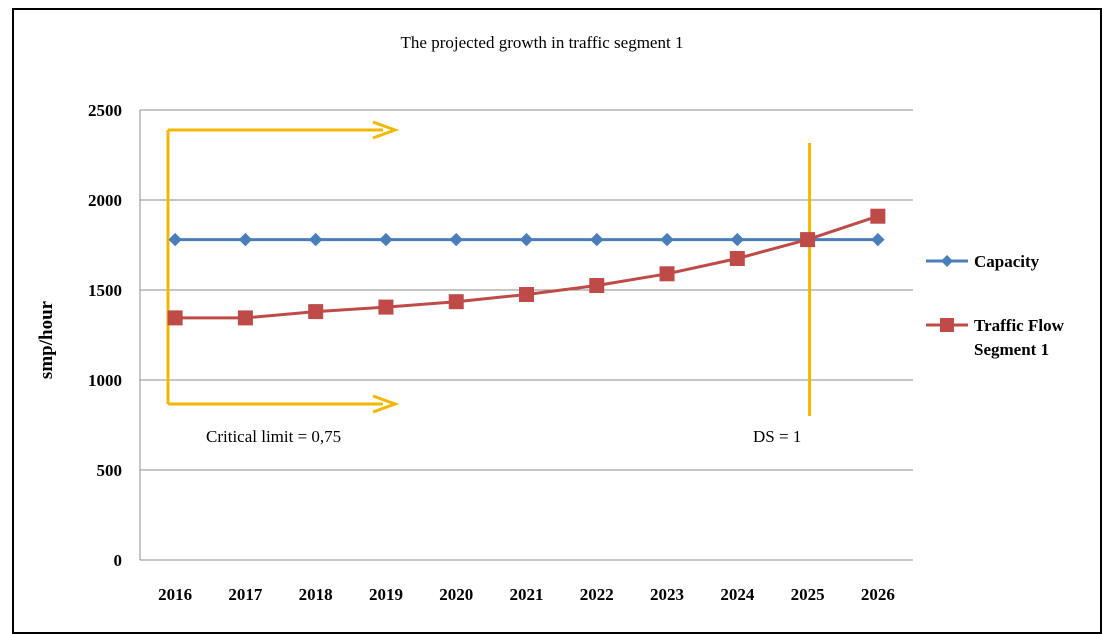 This screenshot has width=1110, height=634. I want to click on legend: Capacity Traffic Flow Segment 1, so click(995, 305).